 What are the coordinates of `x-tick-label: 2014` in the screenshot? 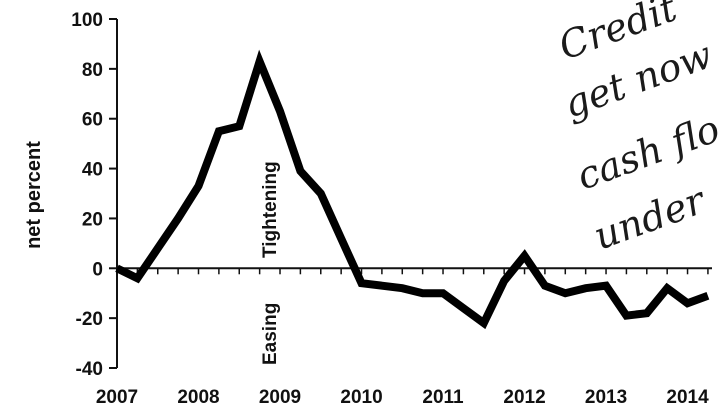 It's located at (687, 397).